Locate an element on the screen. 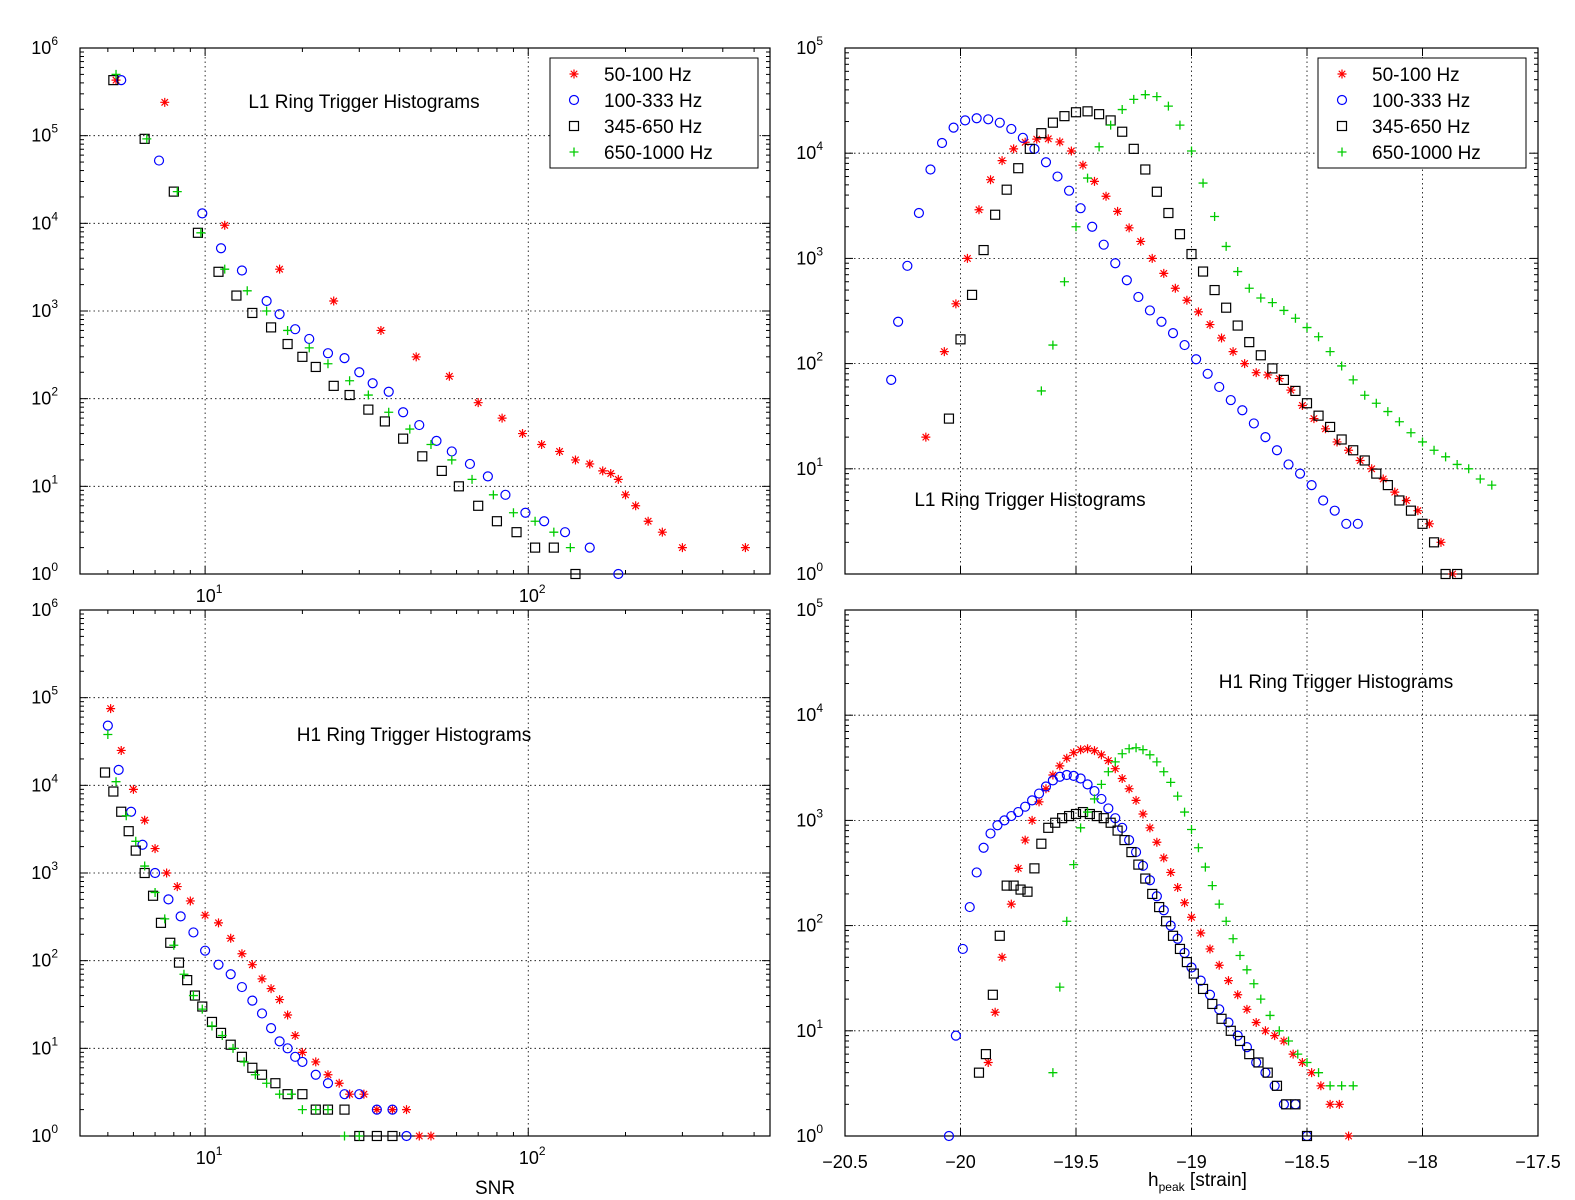 The image size is (1575, 1200). legend-label: 650-1000 Hz is located at coordinates (1426, 153).